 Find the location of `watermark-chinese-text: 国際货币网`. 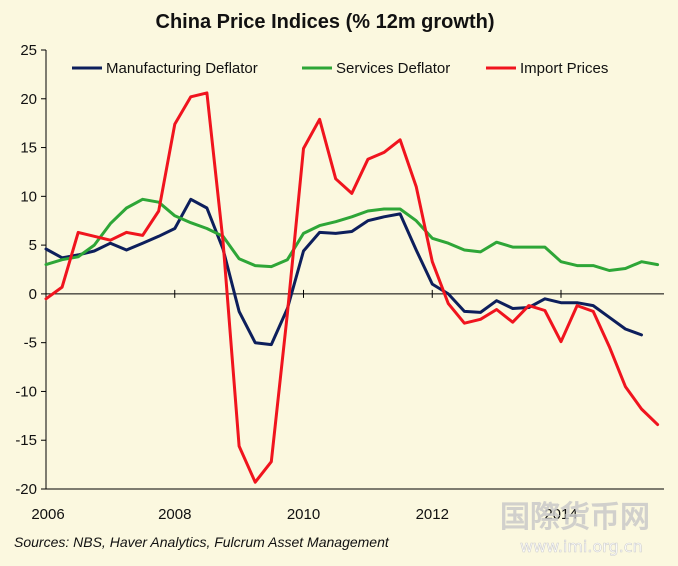

watermark-chinese-text: 国際货币网 is located at coordinates (575, 517).